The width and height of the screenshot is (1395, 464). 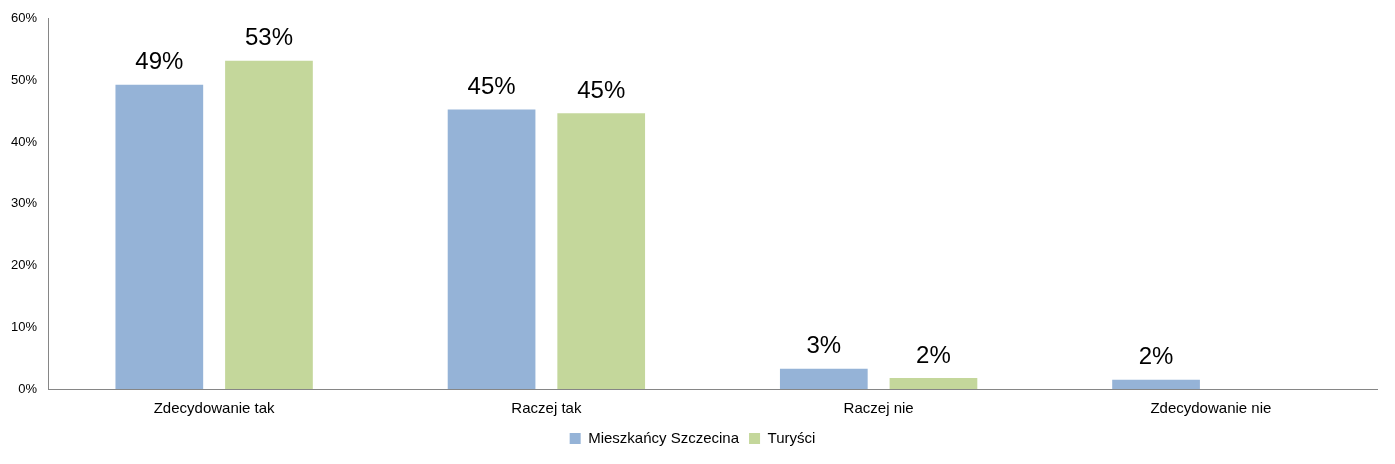 What do you see at coordinates (664, 437) in the screenshot?
I see `legend-label: Mieszkańcy Szczecina` at bounding box center [664, 437].